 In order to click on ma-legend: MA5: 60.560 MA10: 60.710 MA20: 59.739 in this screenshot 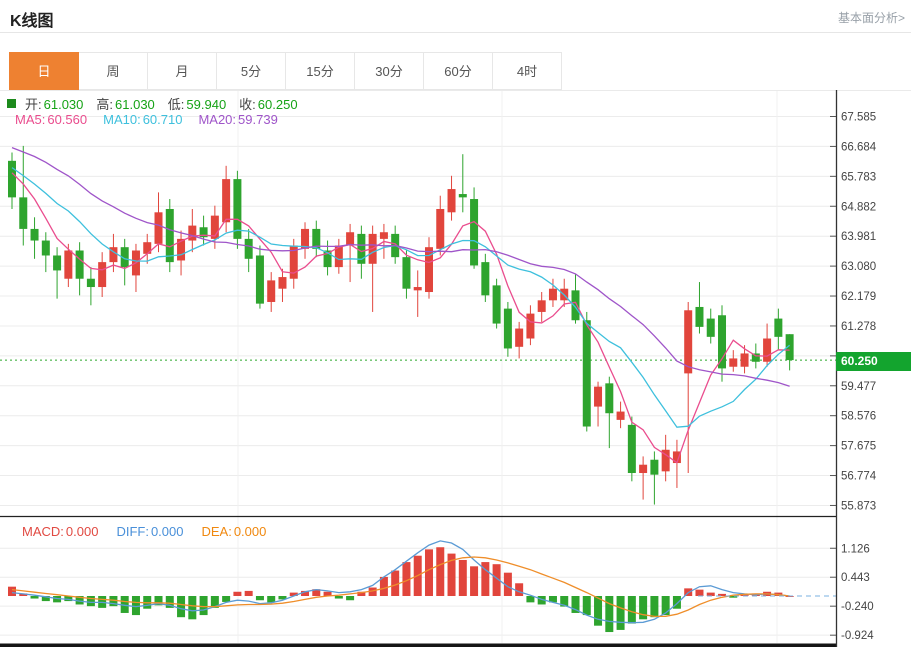, I will do `click(146, 119)`.